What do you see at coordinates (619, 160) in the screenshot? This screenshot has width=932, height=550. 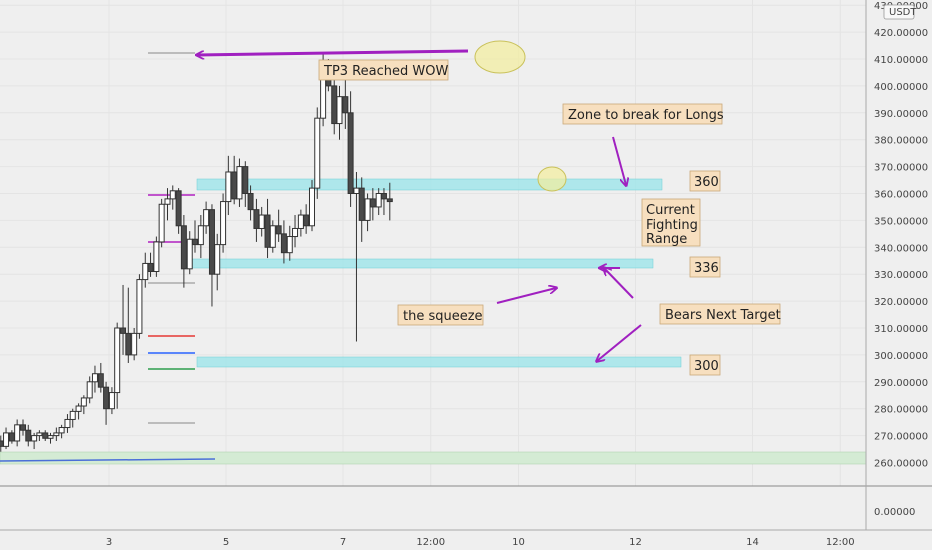 I see `arrow-zone-break` at bounding box center [619, 160].